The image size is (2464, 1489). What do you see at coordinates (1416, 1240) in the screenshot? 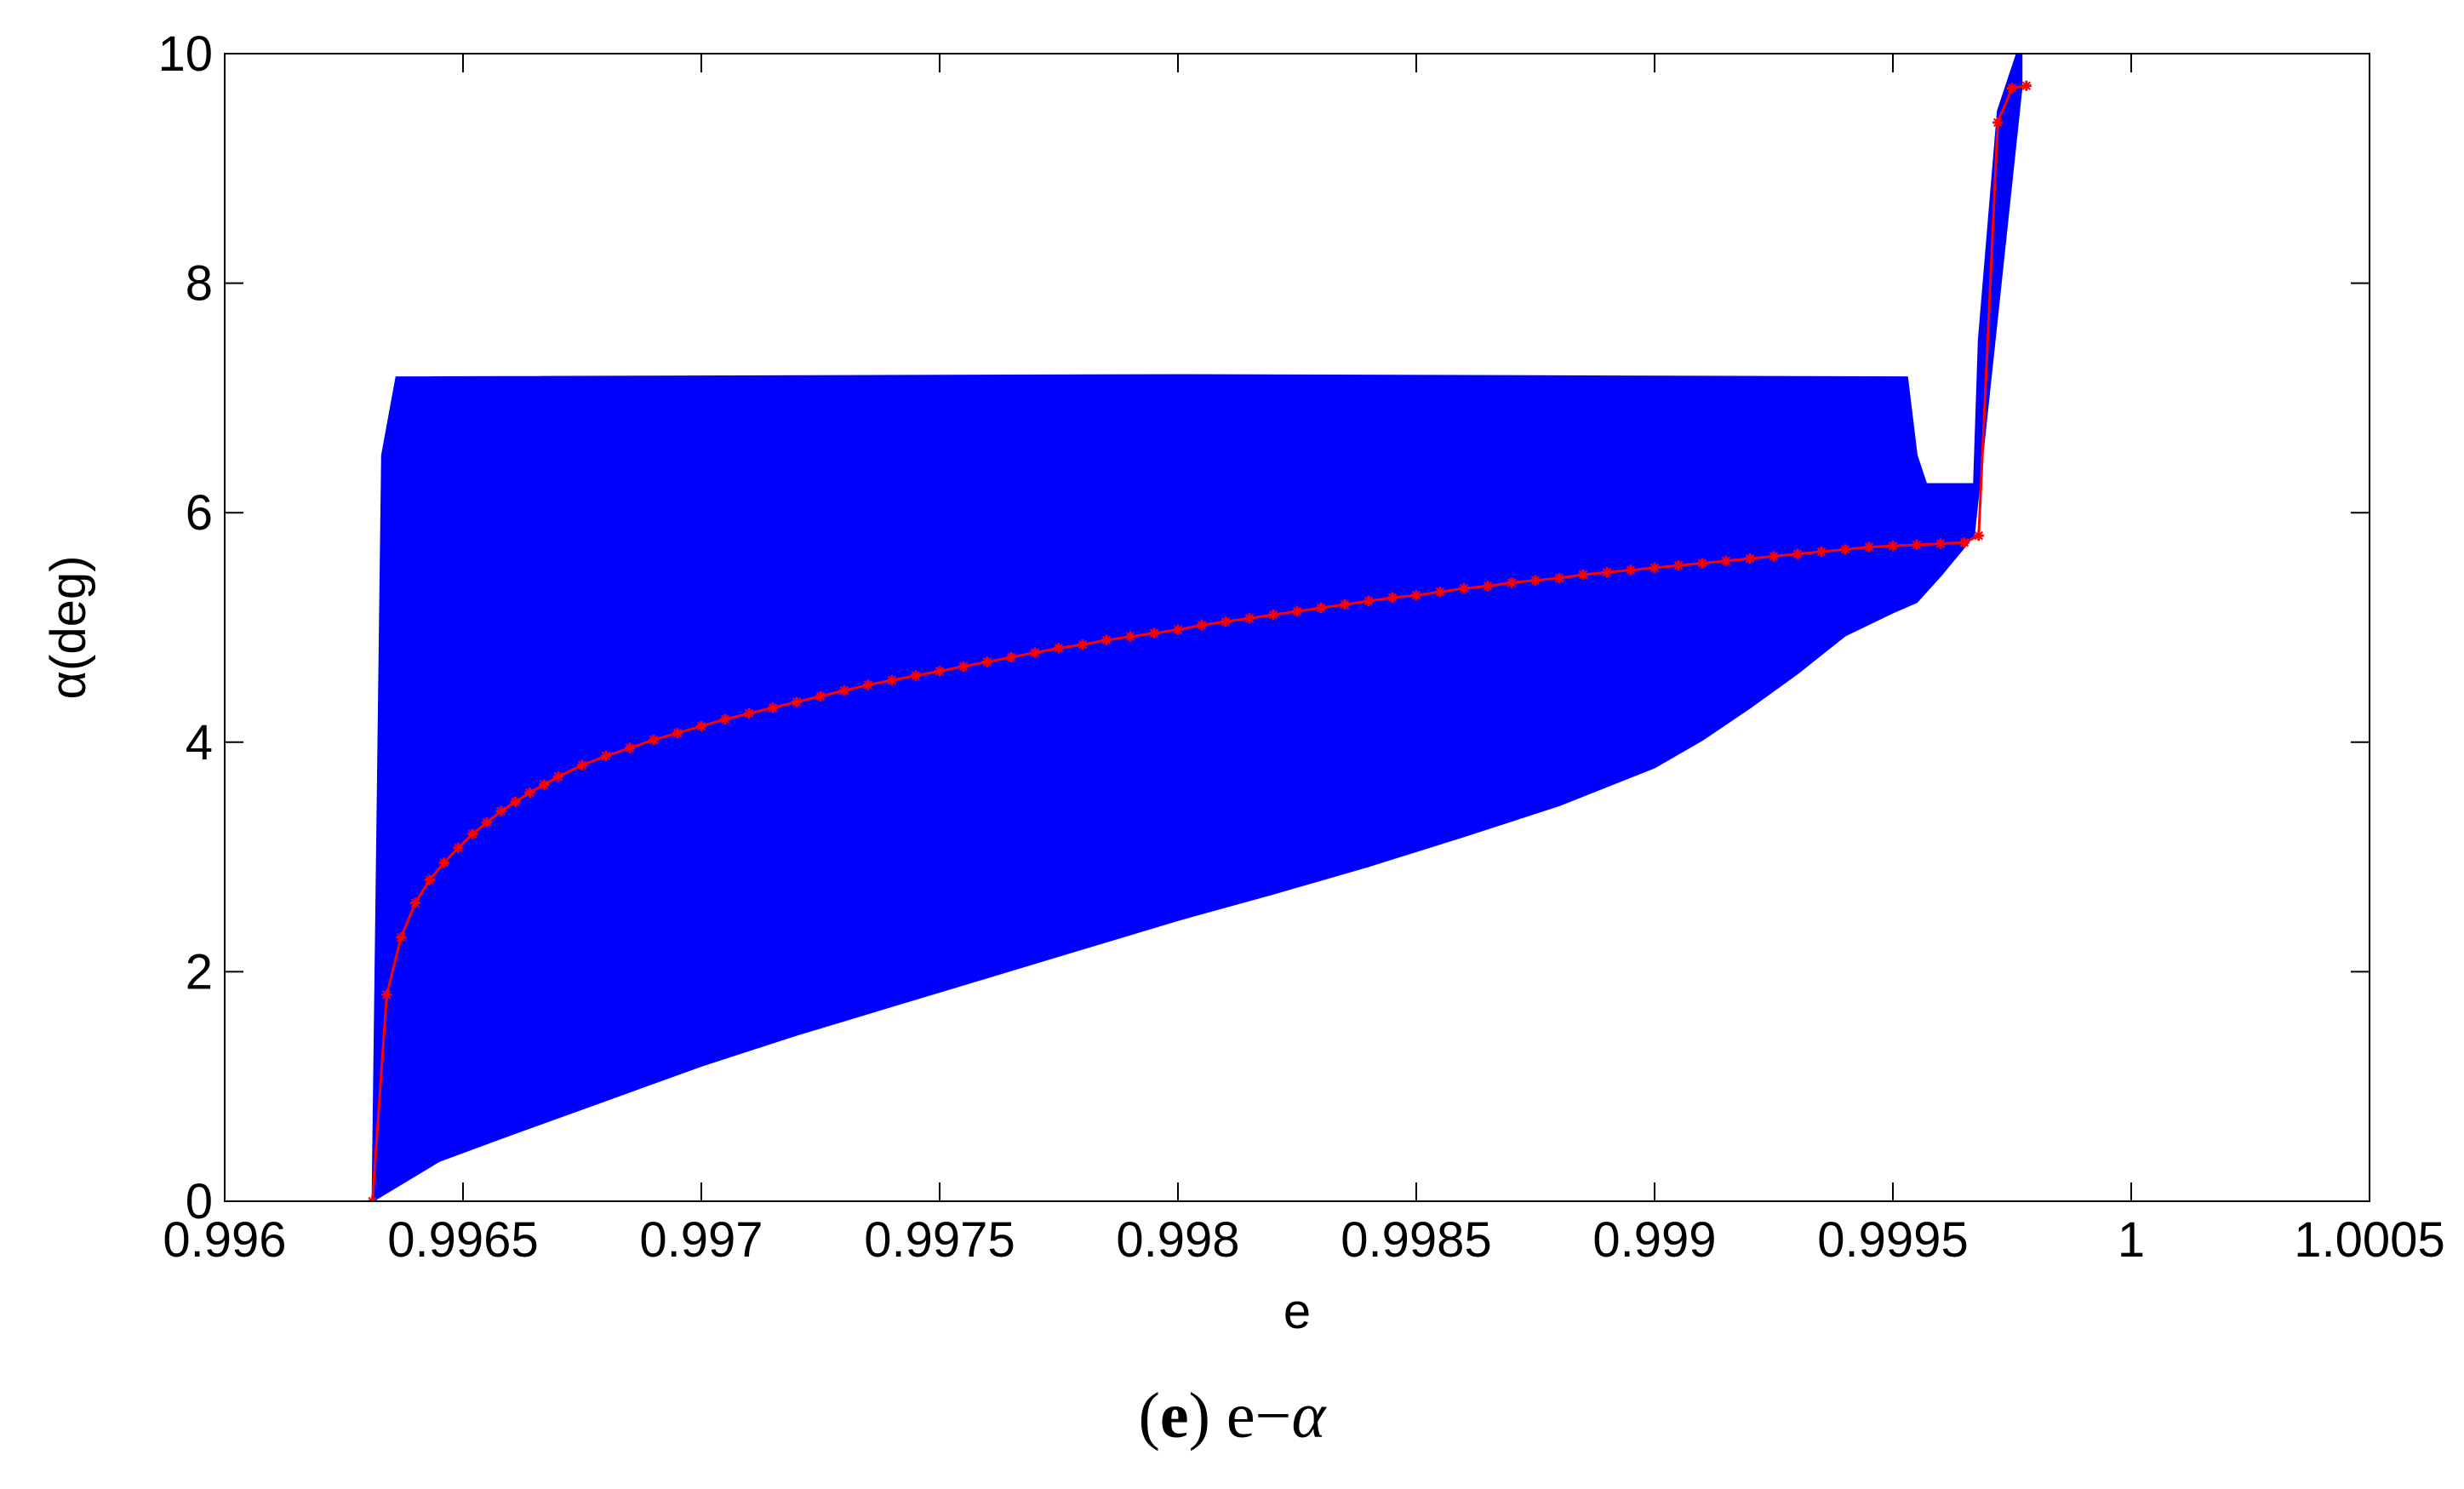
I see `x-tick-label: 0.9985` at bounding box center [1416, 1240].